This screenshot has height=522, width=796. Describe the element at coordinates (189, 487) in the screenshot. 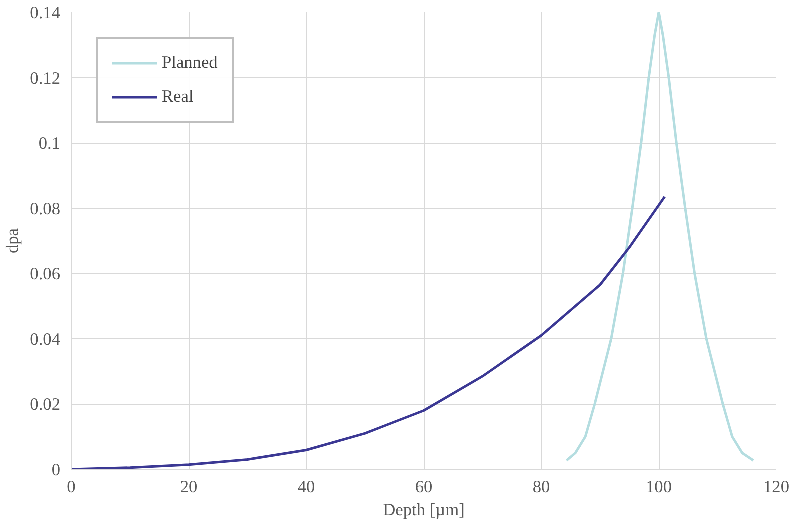

I see `x-tick-label: 20` at that location.